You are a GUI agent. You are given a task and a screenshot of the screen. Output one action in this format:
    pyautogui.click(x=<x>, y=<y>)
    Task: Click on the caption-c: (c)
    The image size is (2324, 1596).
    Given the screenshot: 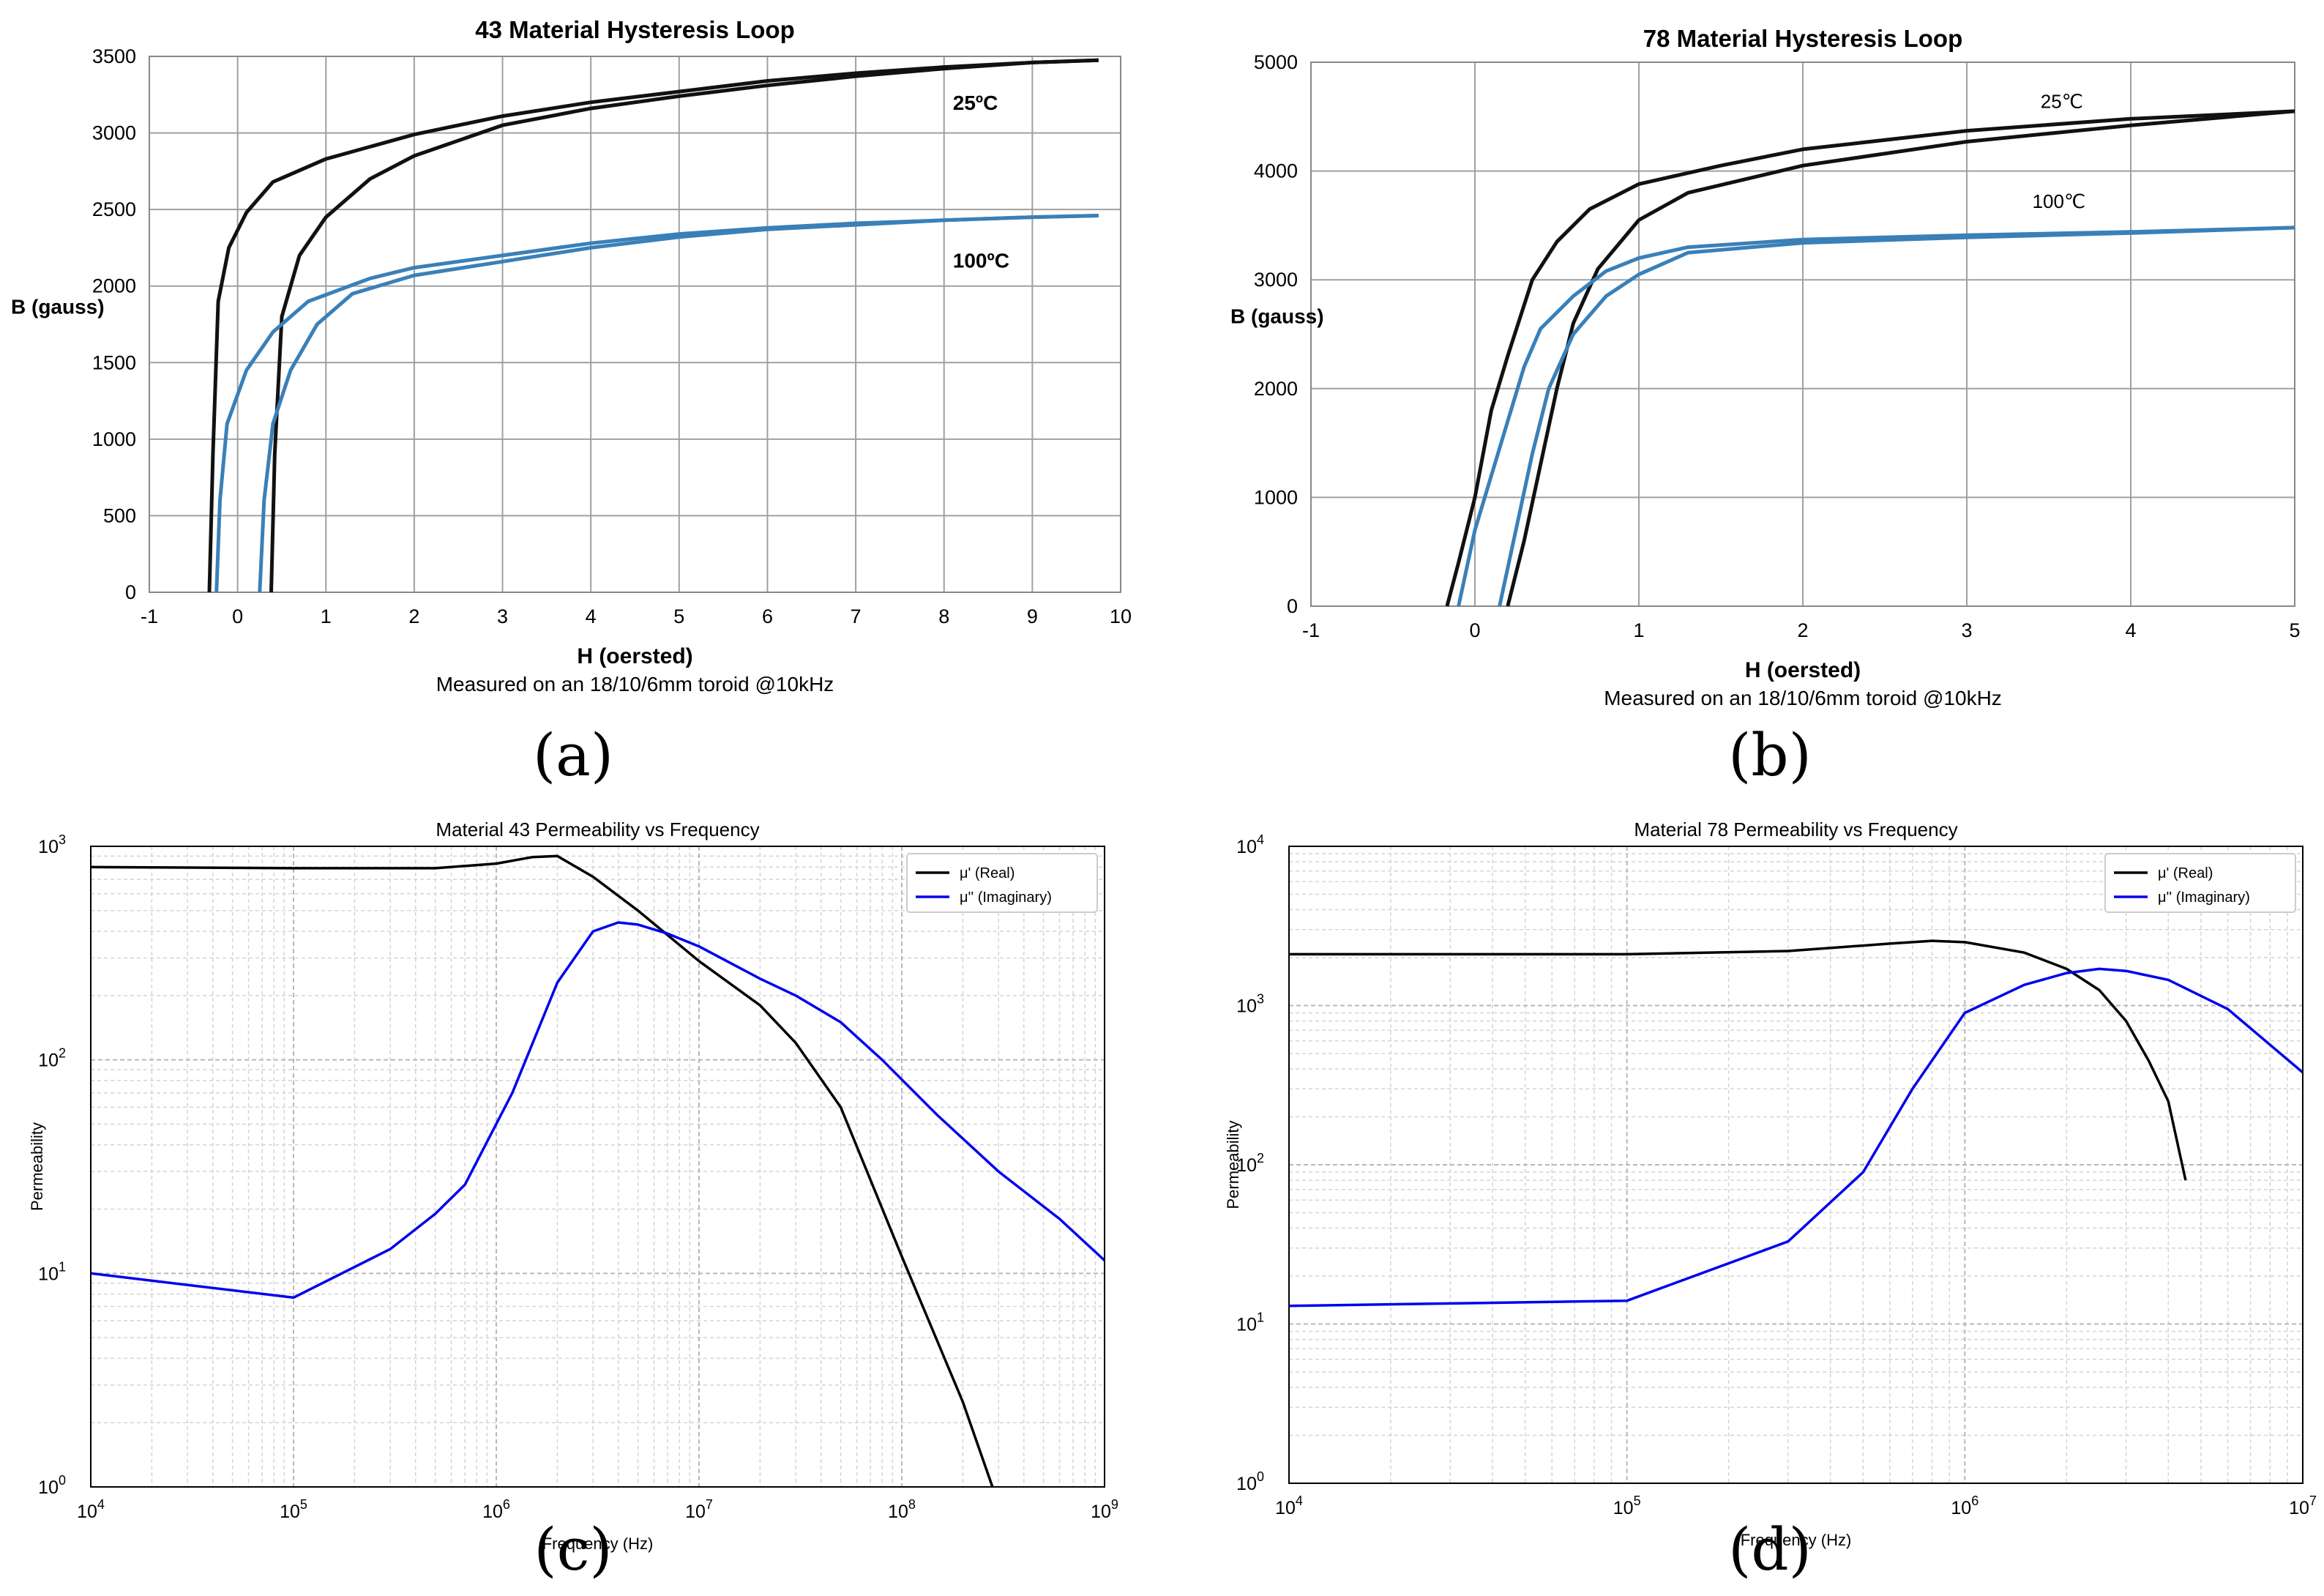 What is the action you would take?
    pyautogui.click(x=573, y=1550)
    